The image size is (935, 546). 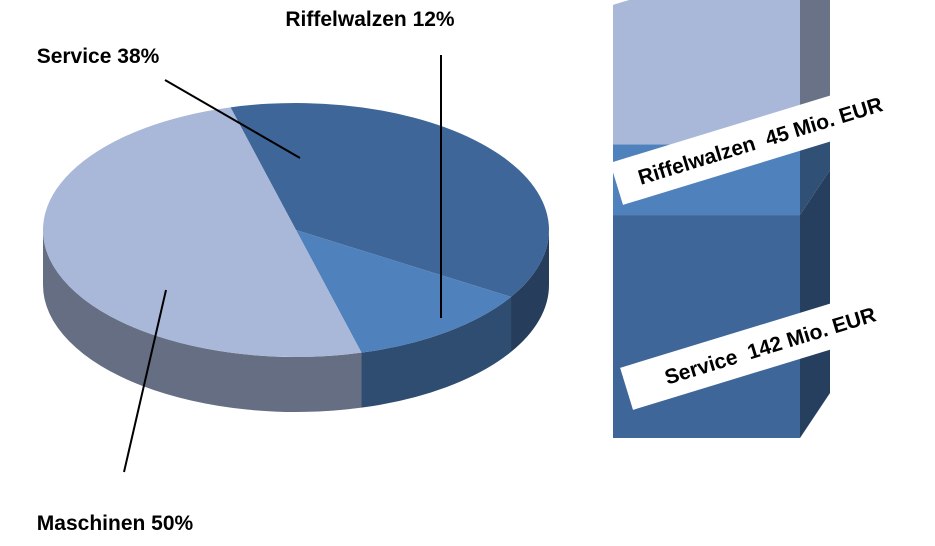 I want to click on category-label: Riffelwalzen, so click(x=345, y=19).